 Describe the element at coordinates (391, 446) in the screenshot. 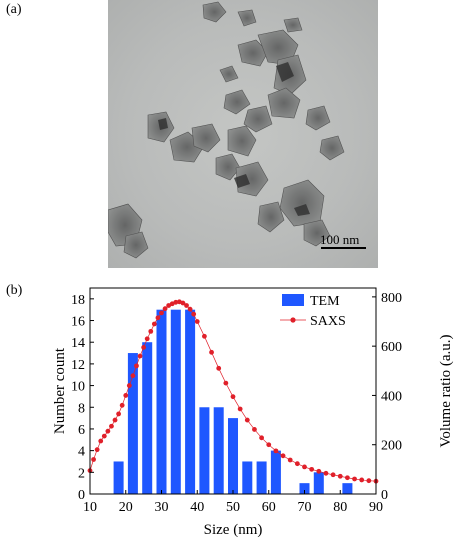

I see `y2-tick-label: 200` at that location.